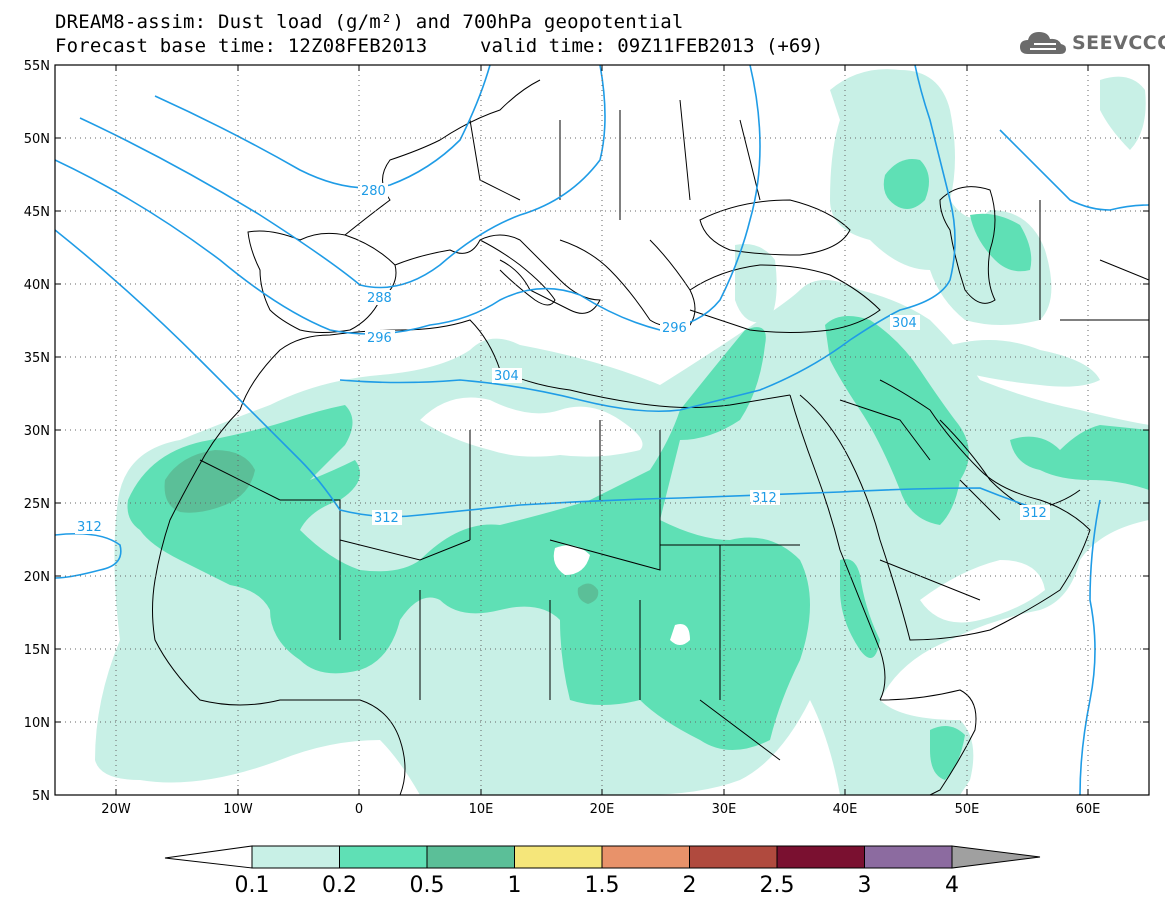 This screenshot has width=1165, height=907. Describe the element at coordinates (359, 809) in the screenshot. I see `lon-label: 0` at that location.